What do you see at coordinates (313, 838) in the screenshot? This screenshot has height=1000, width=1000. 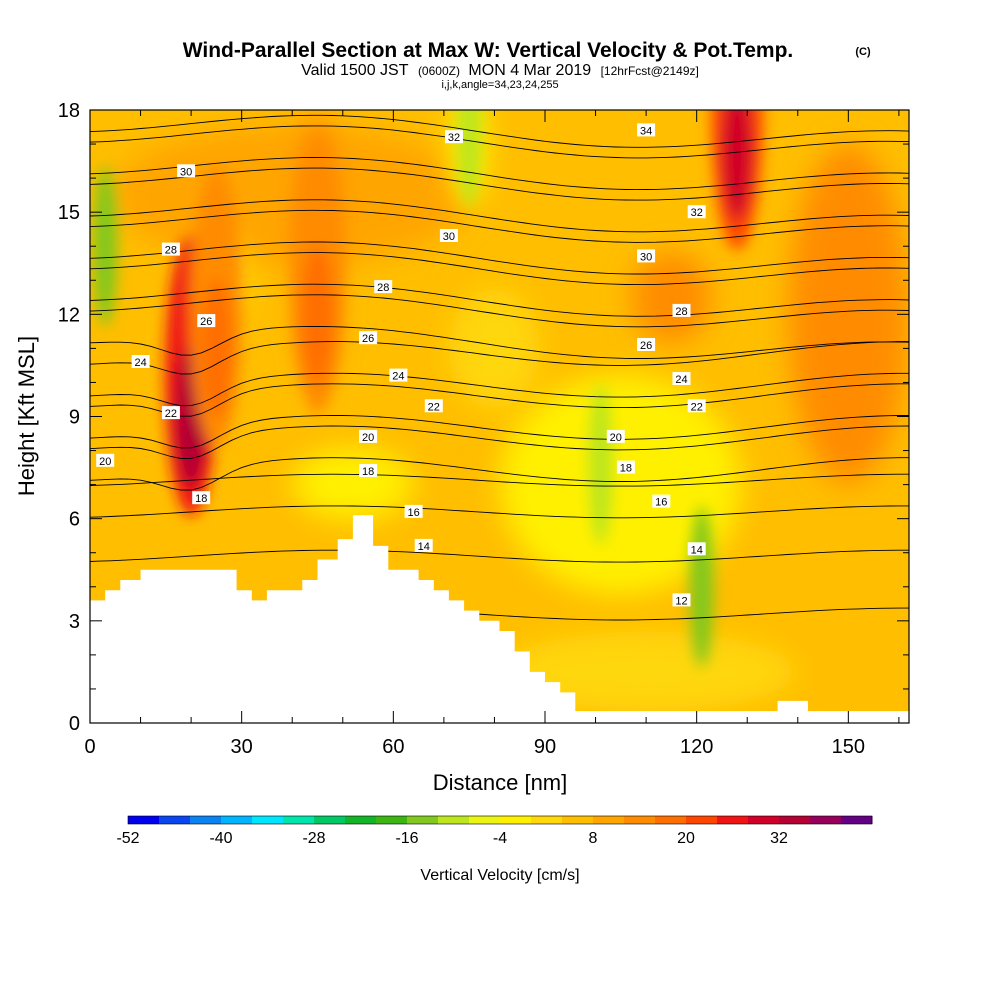 I see `colorbar-tick-label: -28` at bounding box center [313, 838].